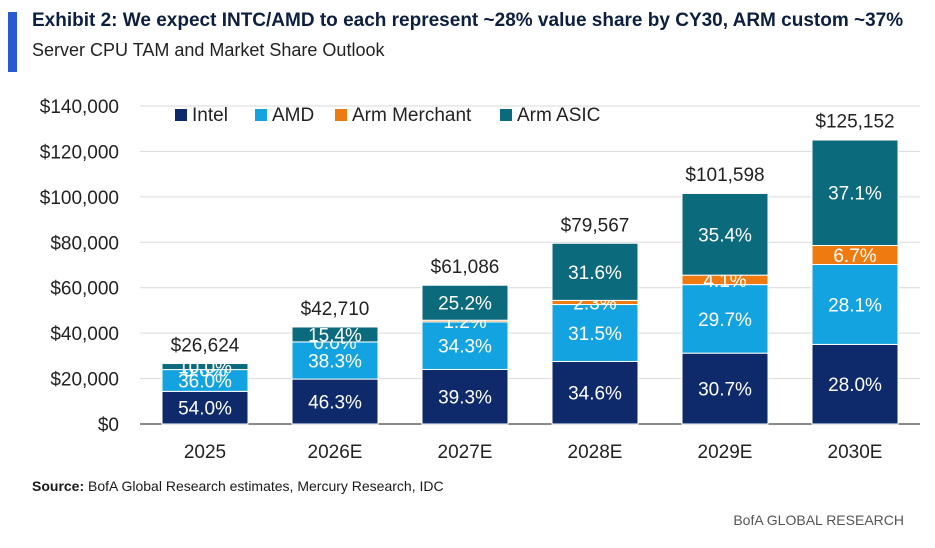 The height and width of the screenshot is (548, 935). I want to click on legend-label: Intel, so click(210, 115).